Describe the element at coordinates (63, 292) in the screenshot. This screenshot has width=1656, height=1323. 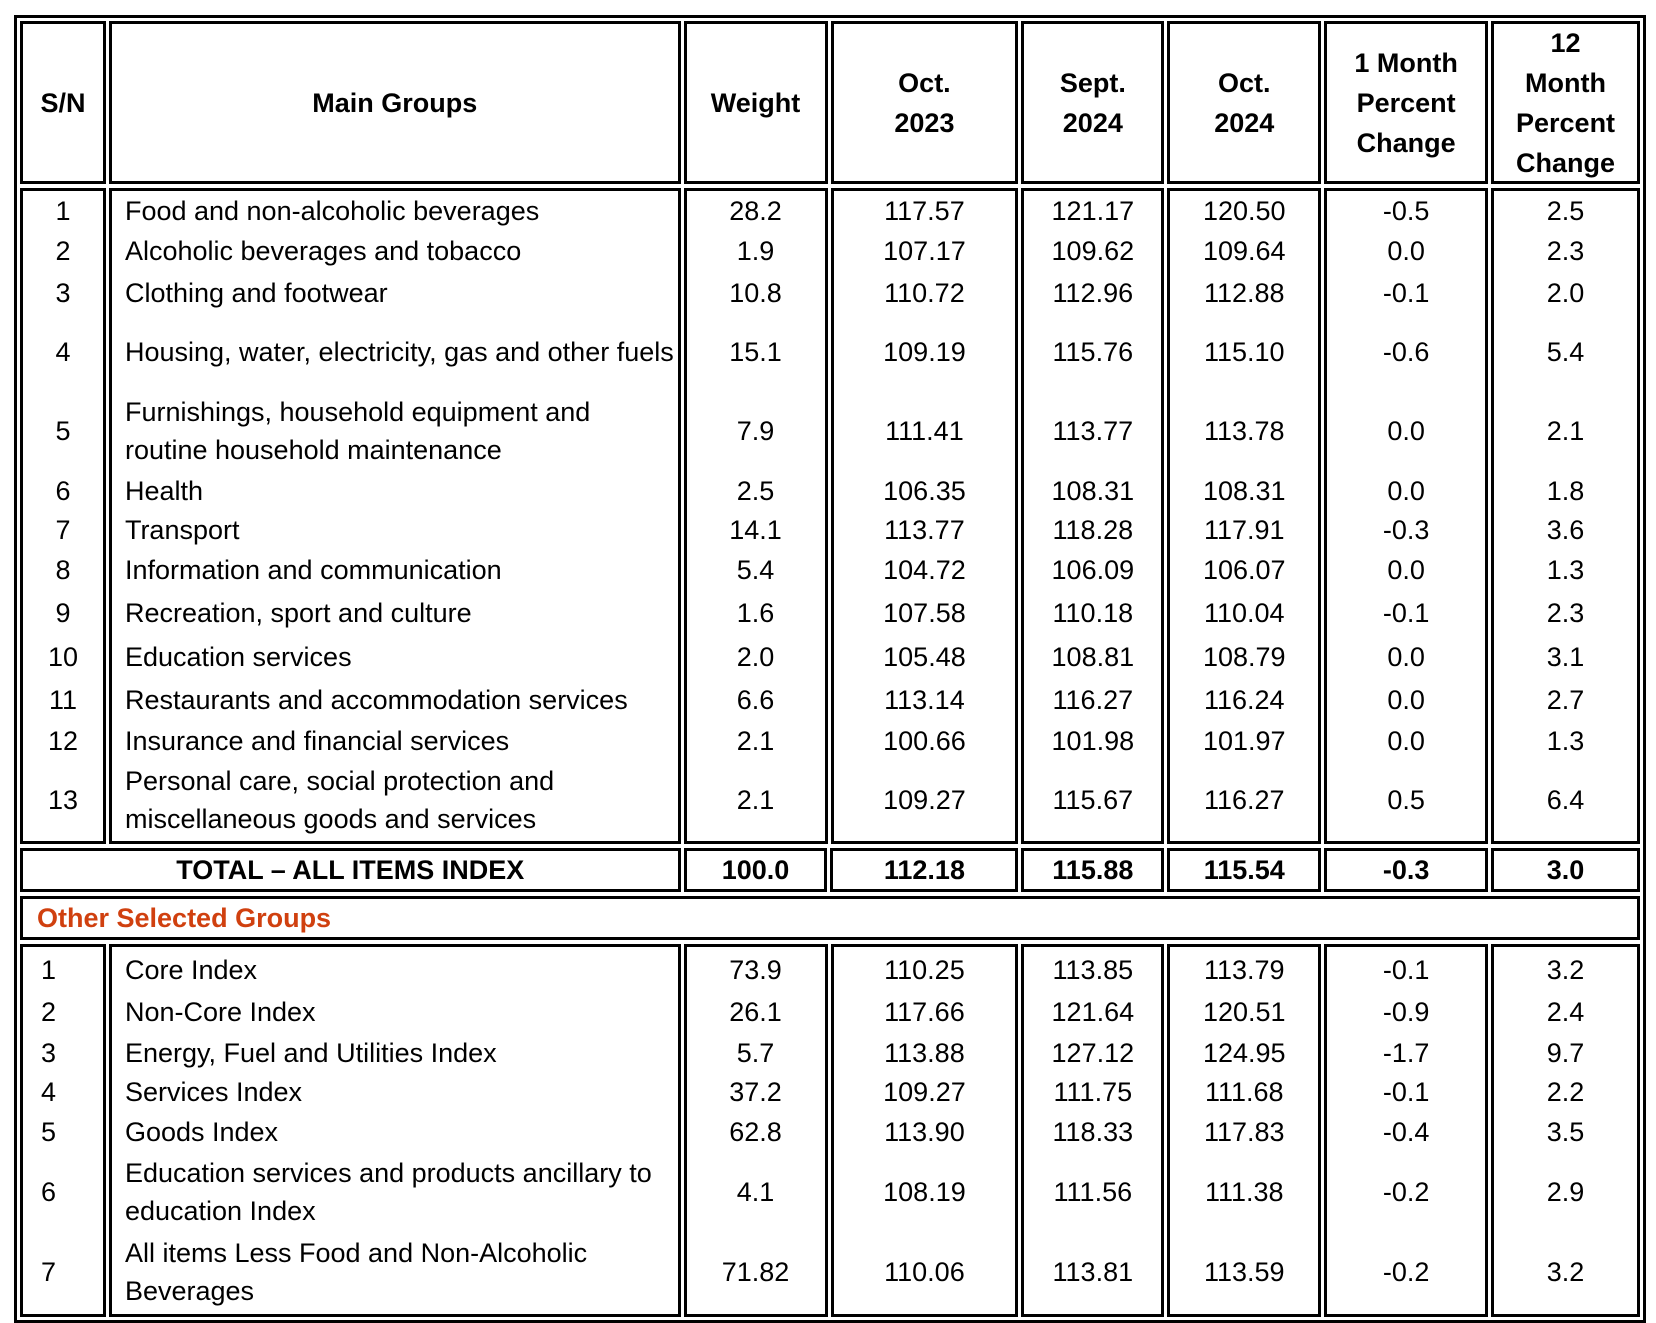
I see `sn-cell: 3` at that location.